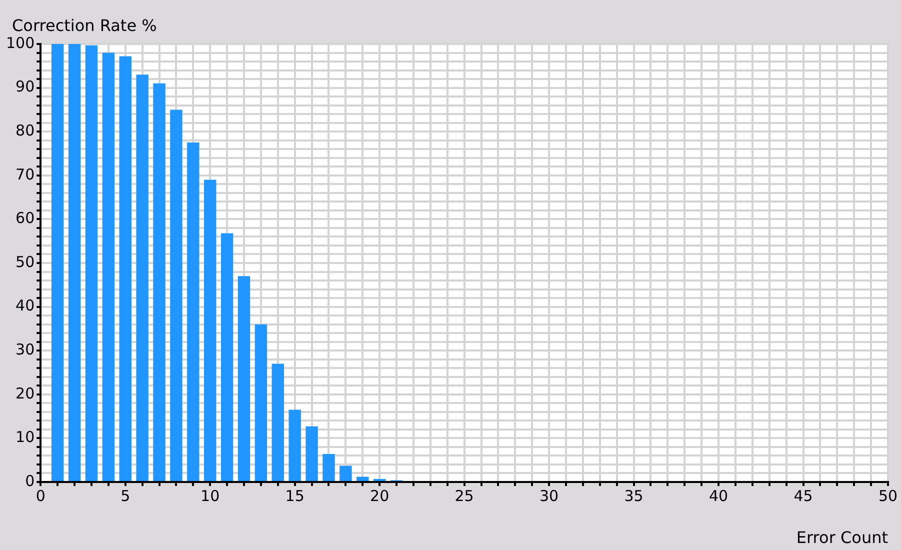 The height and width of the screenshot is (550, 901). What do you see at coordinates (25, 130) in the screenshot?
I see `y-tick-label: 80` at bounding box center [25, 130].